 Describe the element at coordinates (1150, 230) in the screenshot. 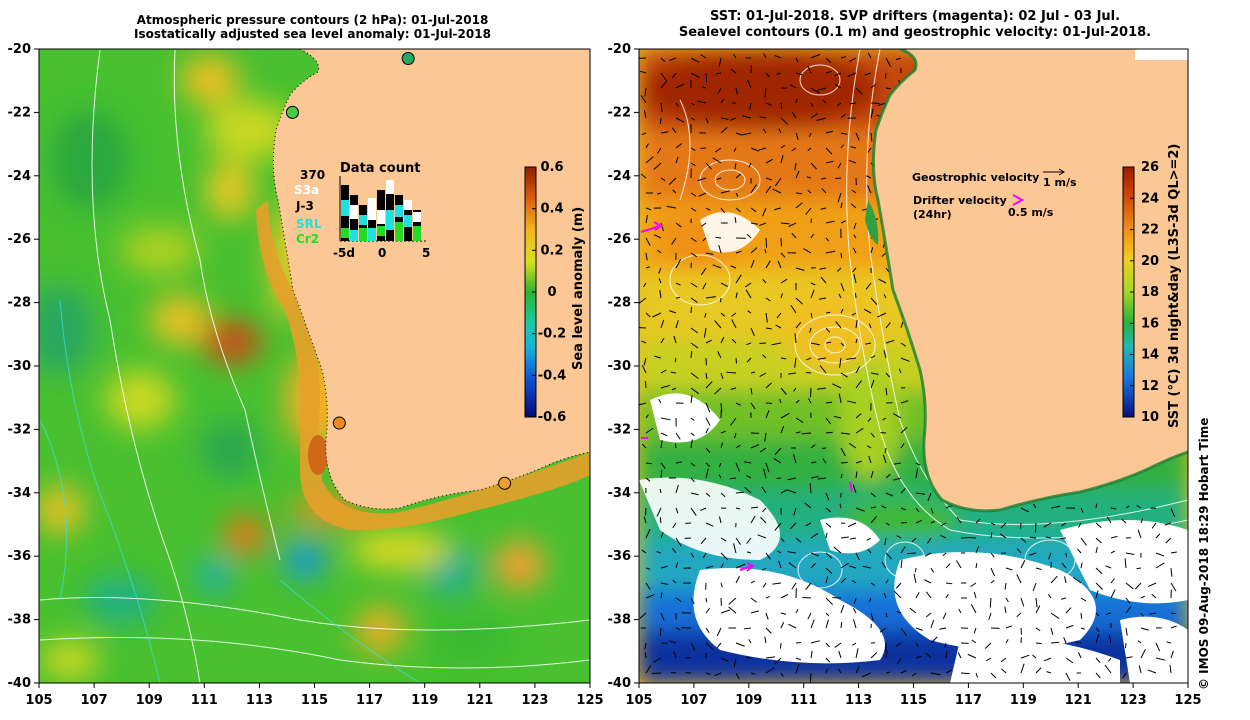

I see `sst-colorbar-tick: 22` at that location.